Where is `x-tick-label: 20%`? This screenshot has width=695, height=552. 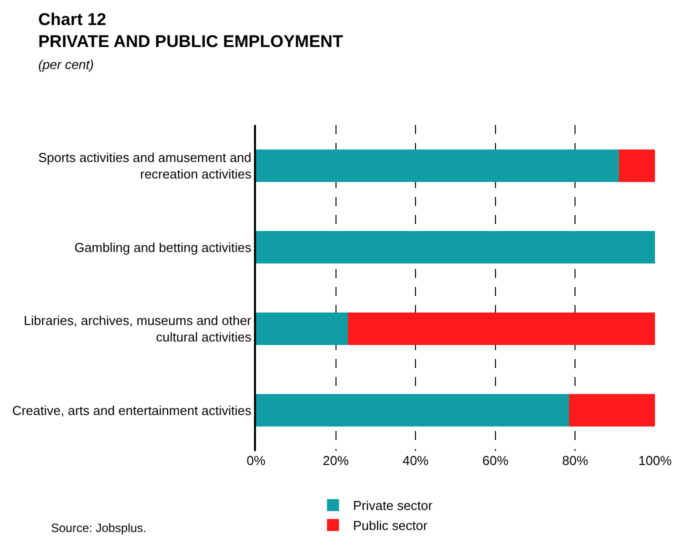
x-tick-label: 20% is located at coordinates (336, 460).